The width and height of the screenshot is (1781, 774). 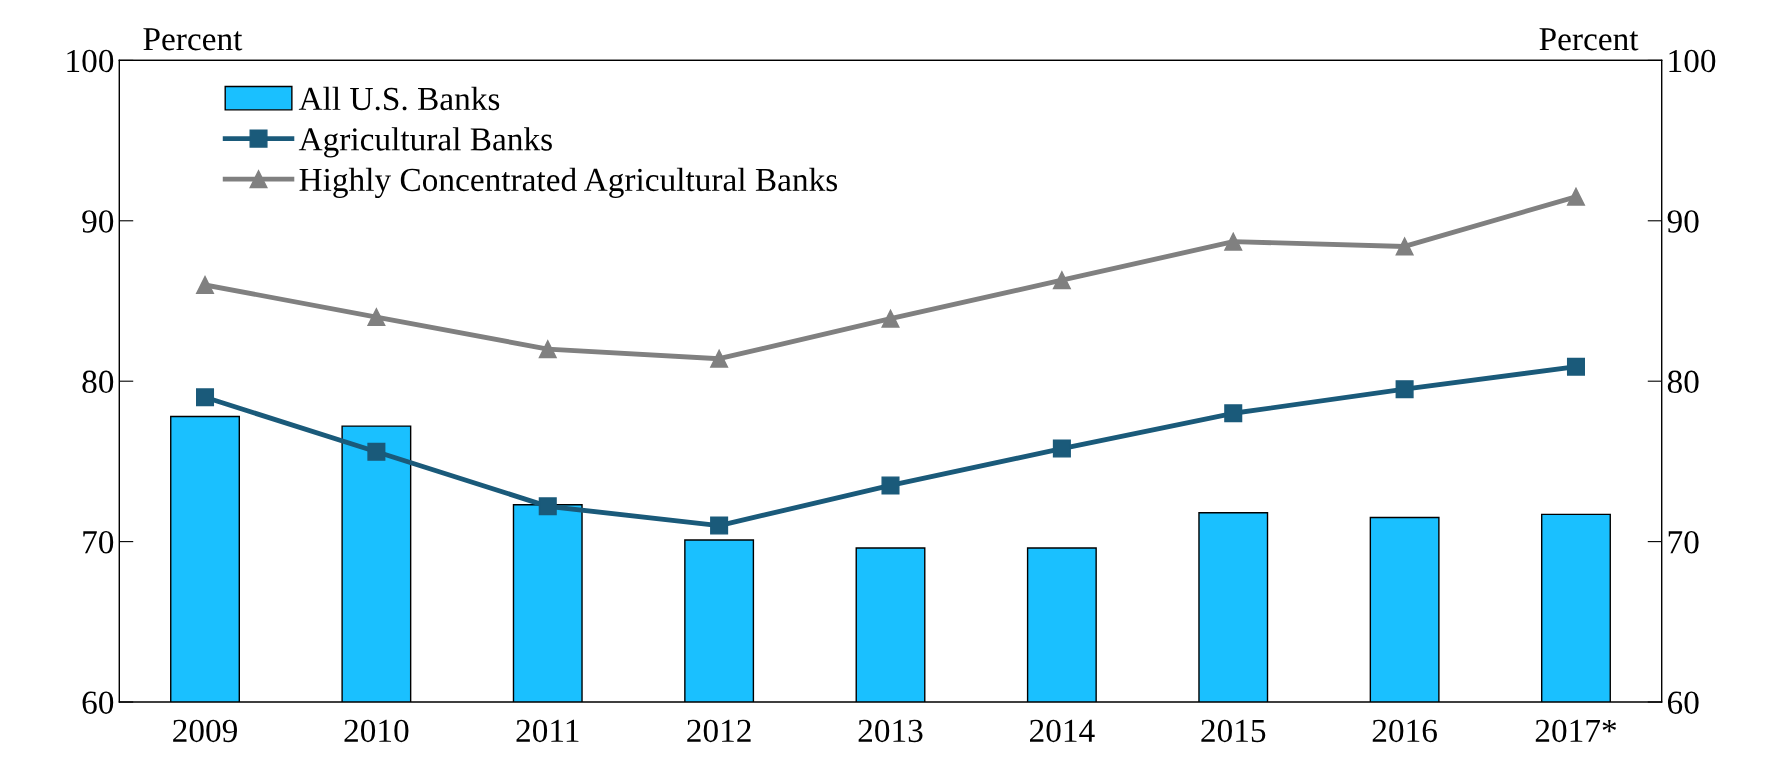 I want to click on x-tick-label: 2017*, so click(x=1576, y=731).